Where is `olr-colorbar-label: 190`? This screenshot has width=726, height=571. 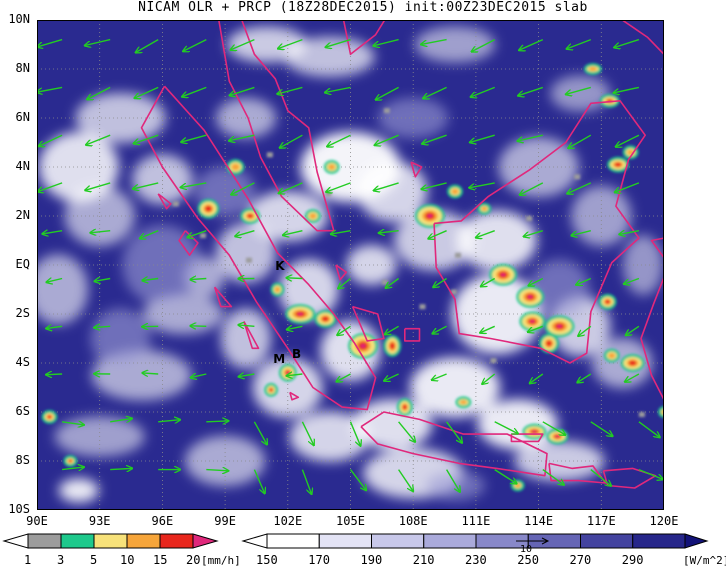 olr-colorbar-label: 190 is located at coordinates (371, 560).